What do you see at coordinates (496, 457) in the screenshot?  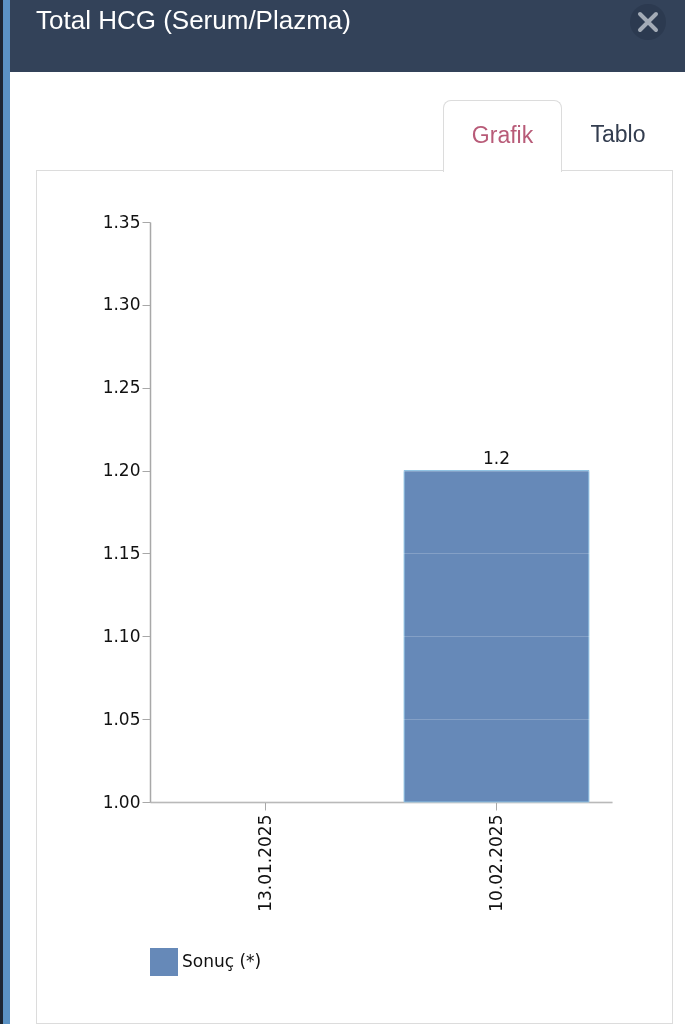 I see `data-label: 1.2` at bounding box center [496, 457].